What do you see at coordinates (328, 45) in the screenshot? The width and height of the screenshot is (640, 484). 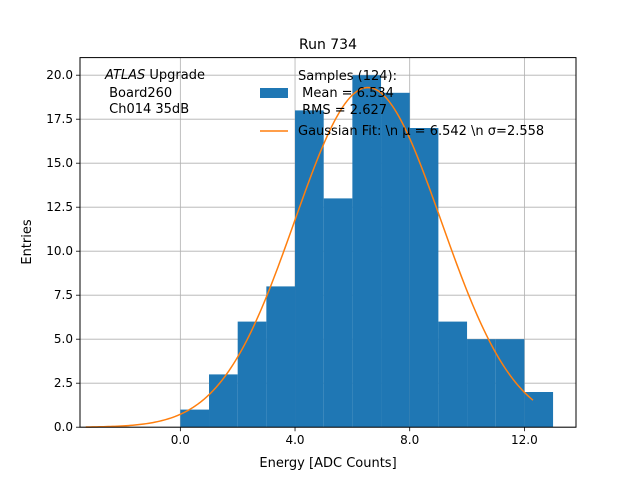 I see `chart-title: Run 734` at bounding box center [328, 45].